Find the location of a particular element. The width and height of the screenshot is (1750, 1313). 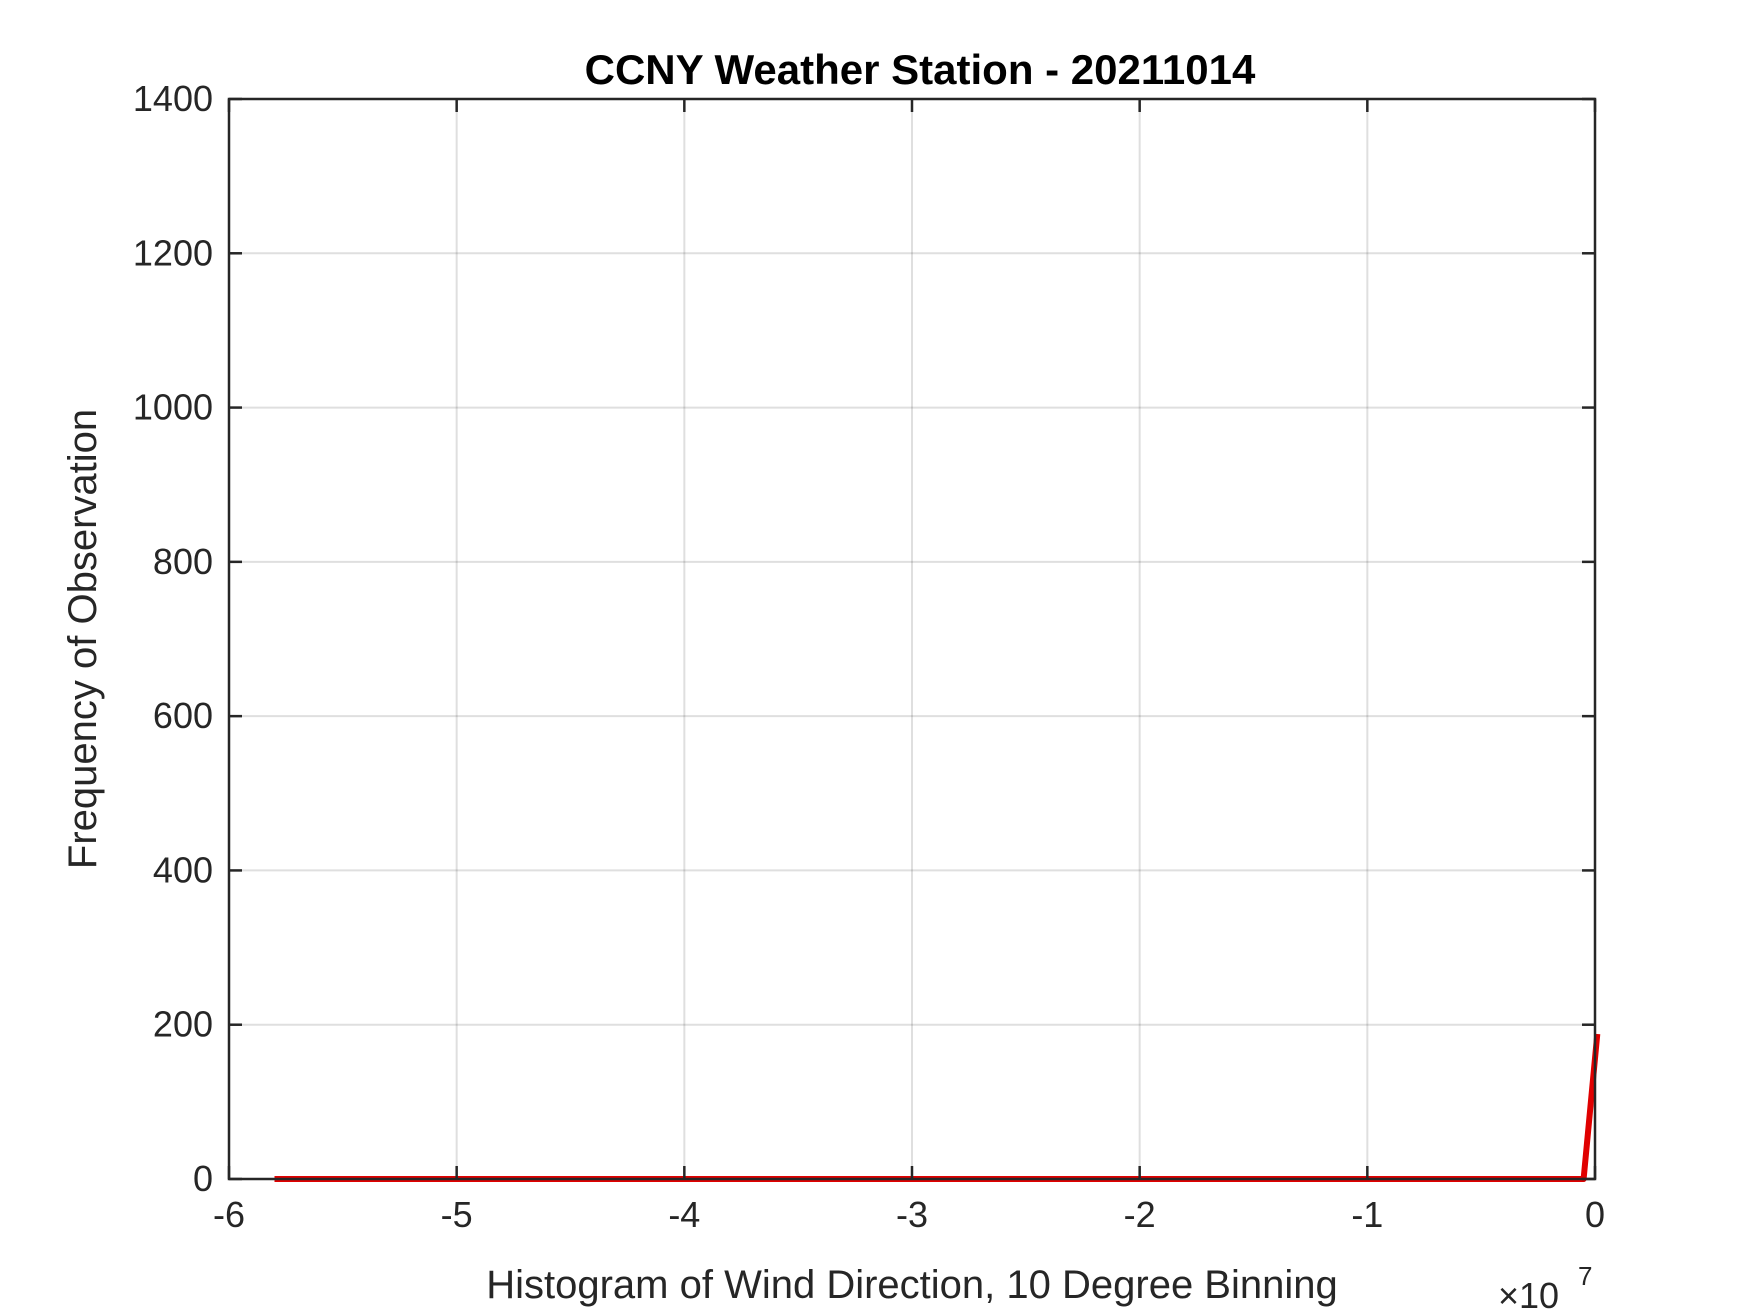

y-tick-label: 400 is located at coordinates (183, 869).